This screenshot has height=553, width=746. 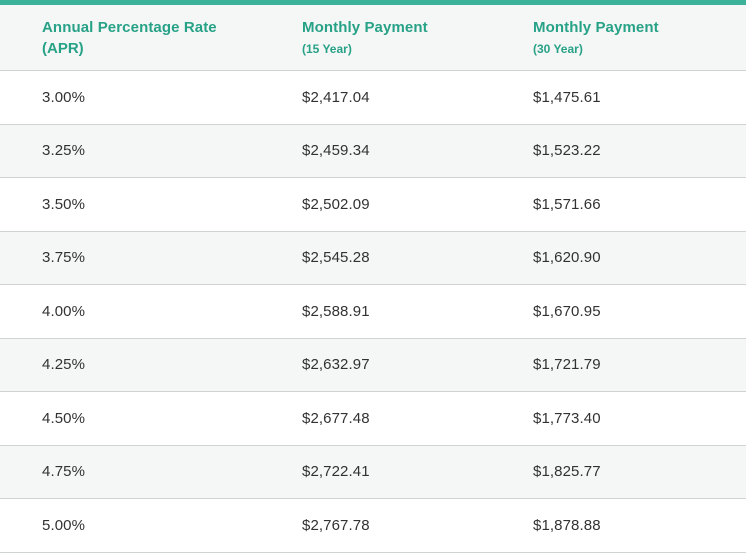 I want to click on cell-payment-30yr: $1,475.61, so click(x=567, y=97).